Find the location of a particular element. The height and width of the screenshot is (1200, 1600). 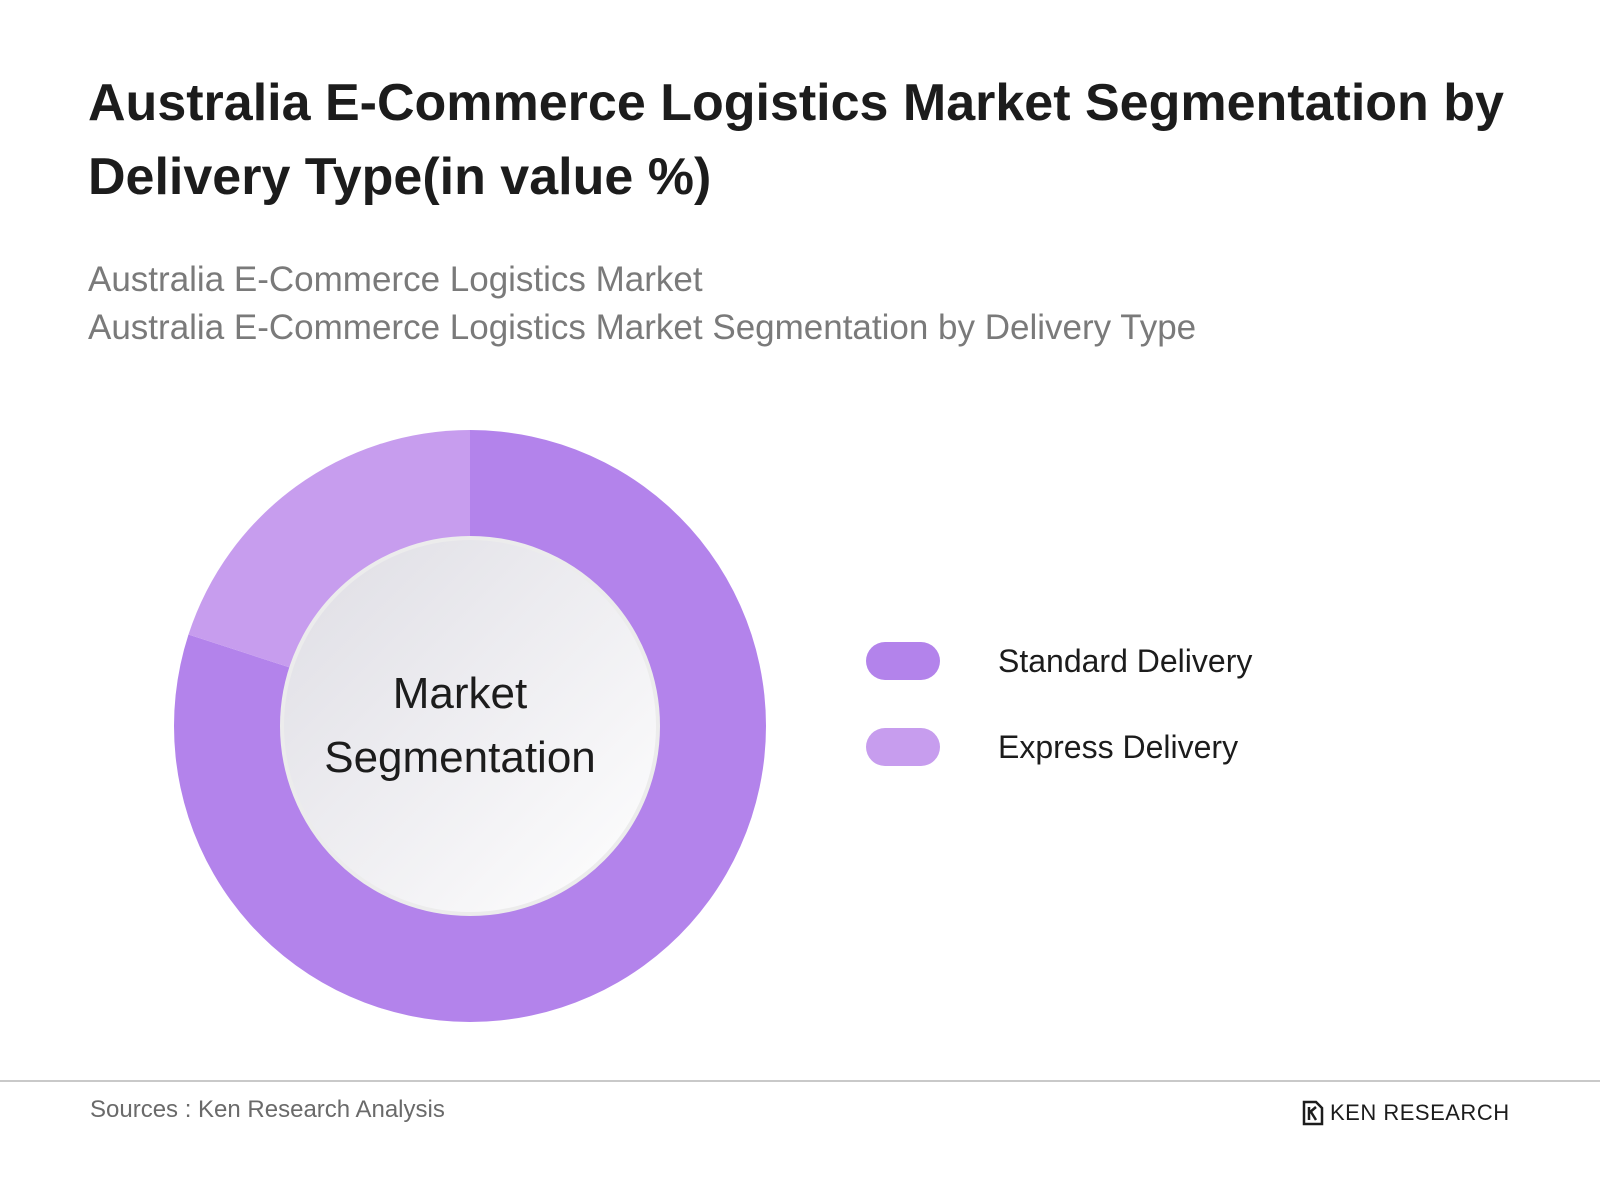

legend-item-express-delivery: Express Delivery is located at coordinates (1059, 747).